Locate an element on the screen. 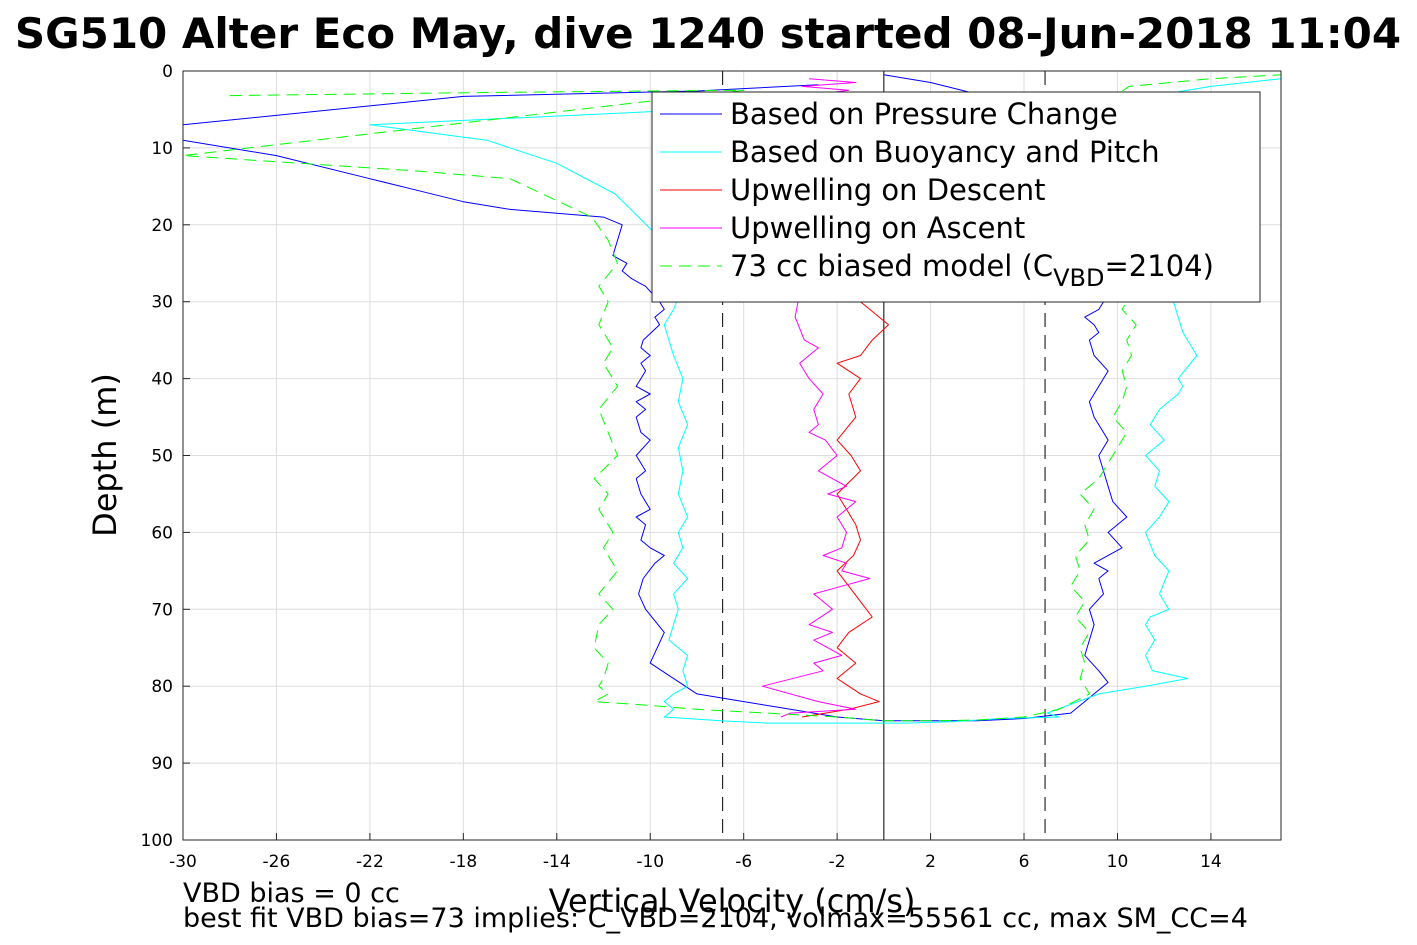 The image size is (1417, 945). legend-label: Upwelling on Descent is located at coordinates (888, 190).